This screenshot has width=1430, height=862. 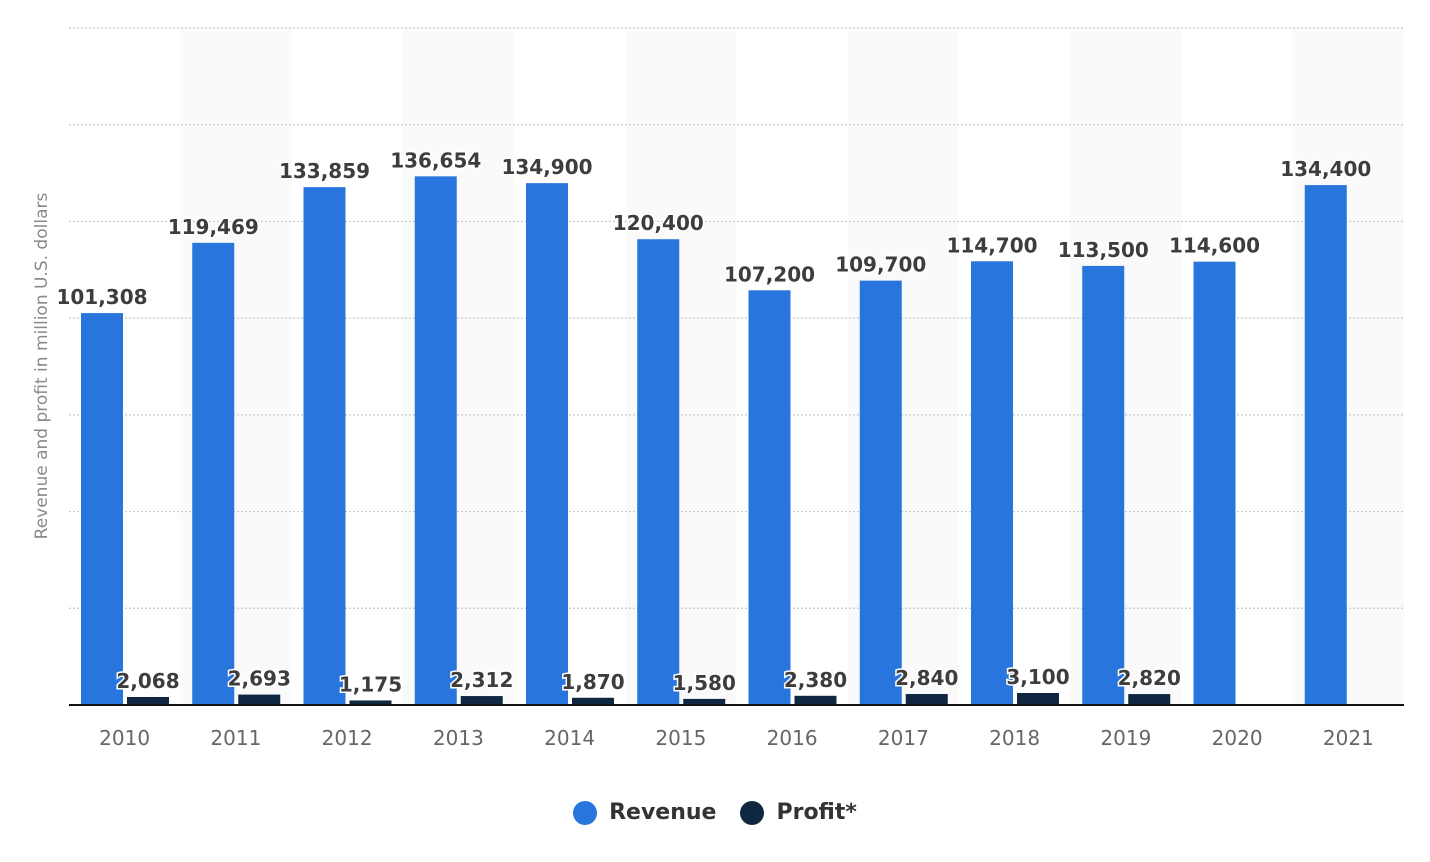 I want to click on legend-item-profit: Profit*, so click(x=798, y=812).